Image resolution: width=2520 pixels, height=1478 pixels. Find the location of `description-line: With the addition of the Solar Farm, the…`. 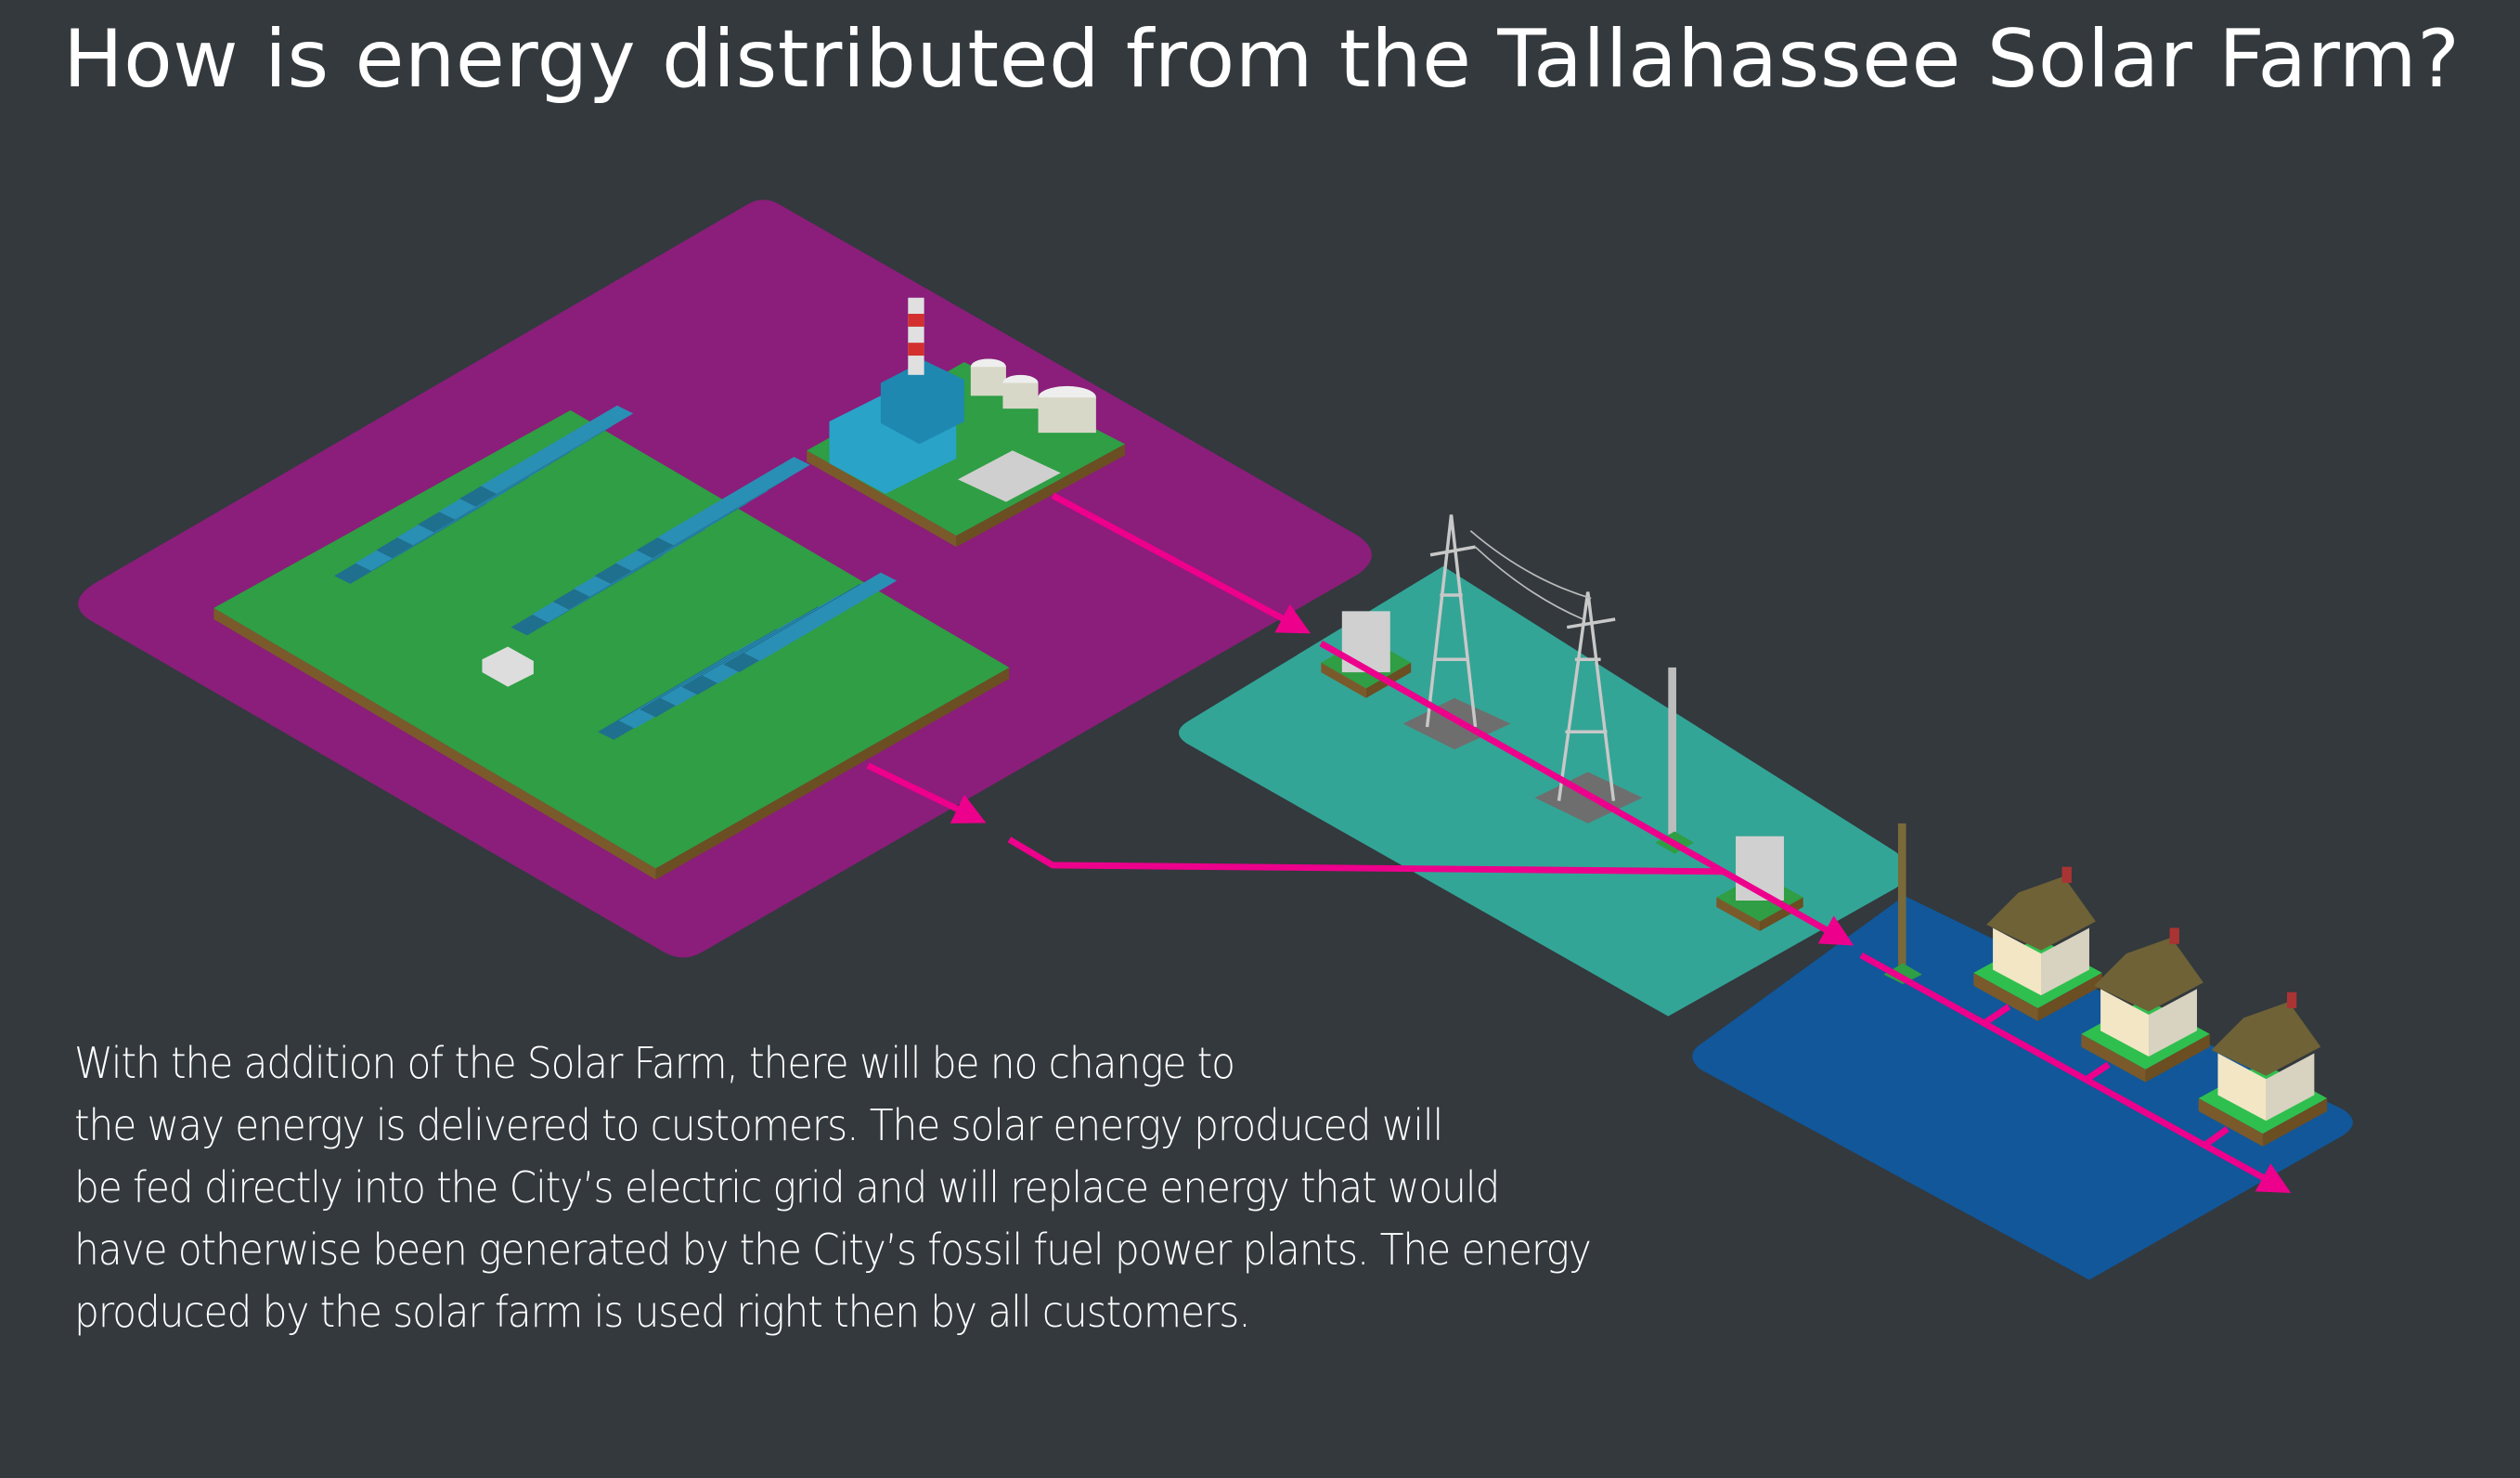

description-line: With the addition of the Solar Farm, the… is located at coordinates (654, 1063).